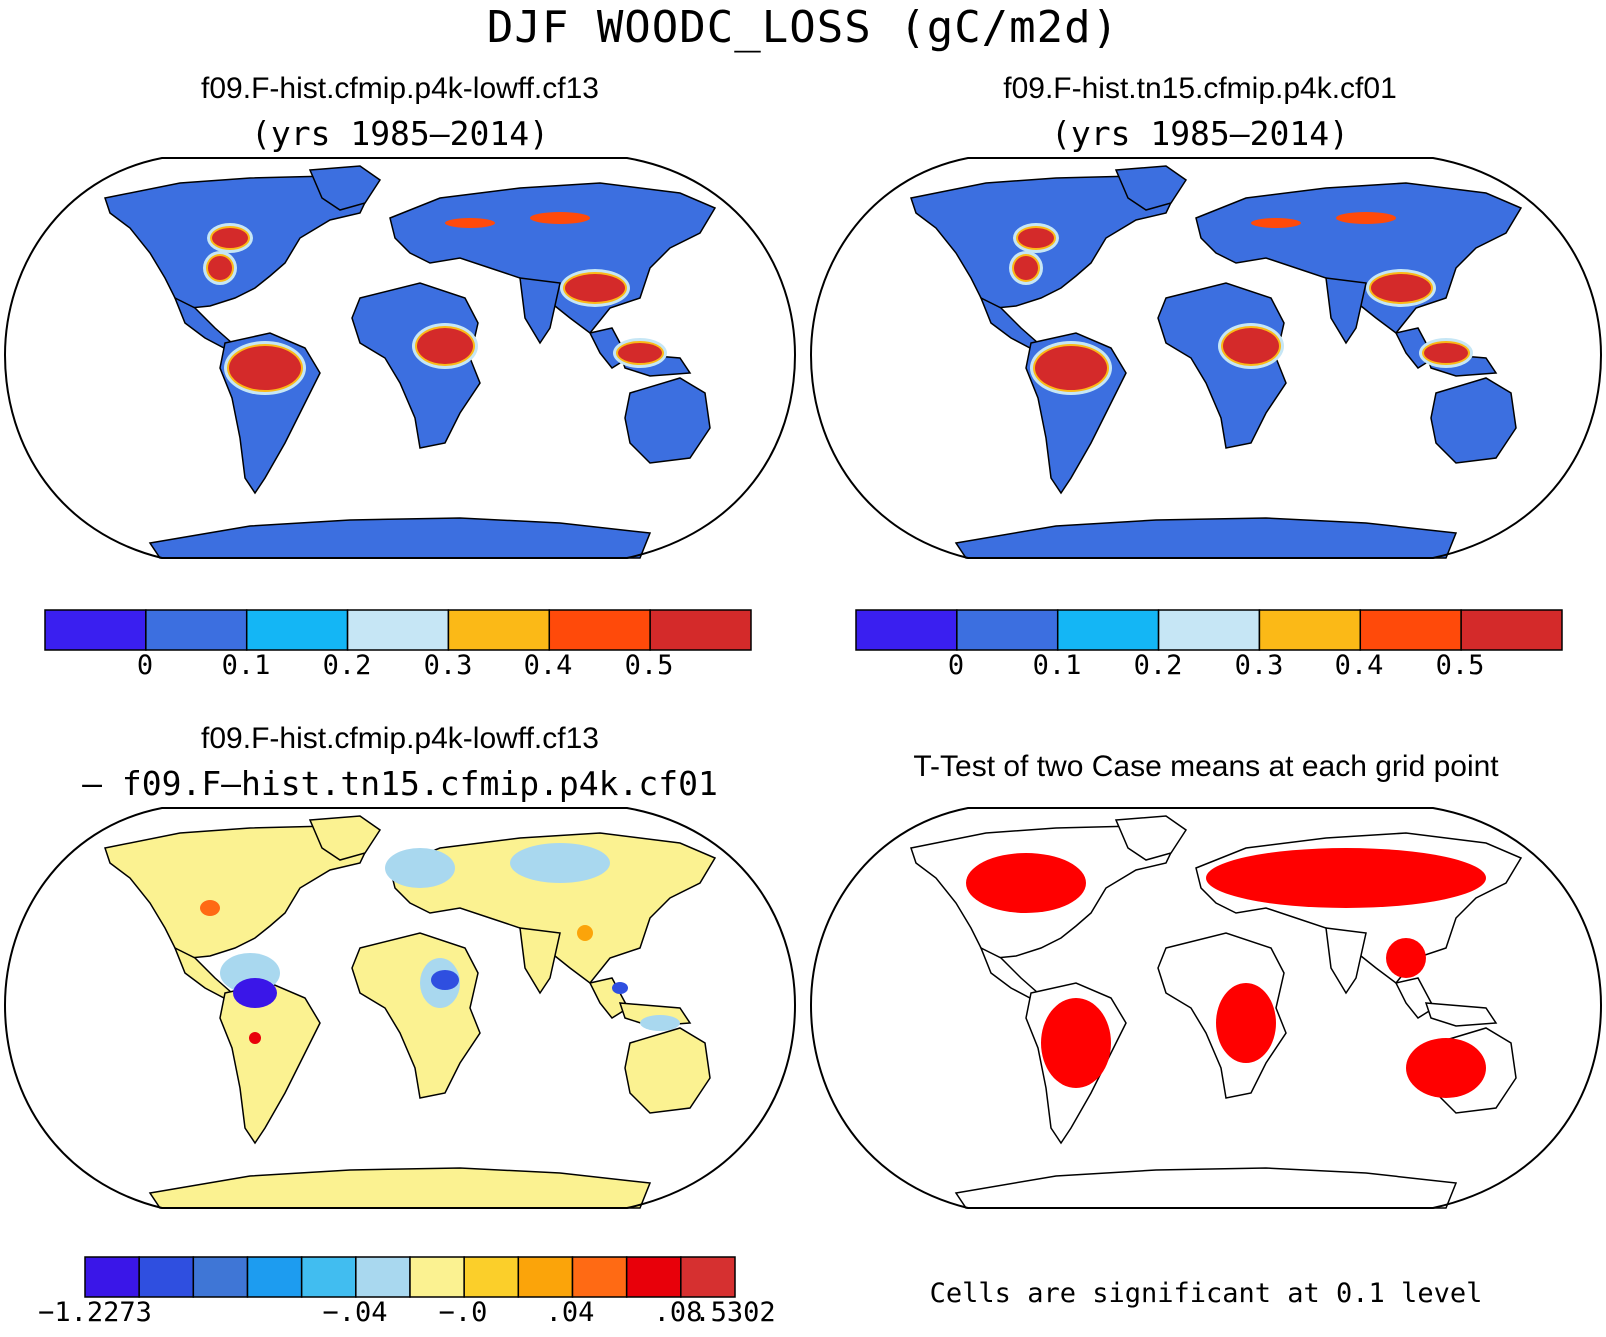 Image resolution: width=1606 pixels, height=1337 pixels. I want to click on map-land-bottom-right, so click(1216, 1012).